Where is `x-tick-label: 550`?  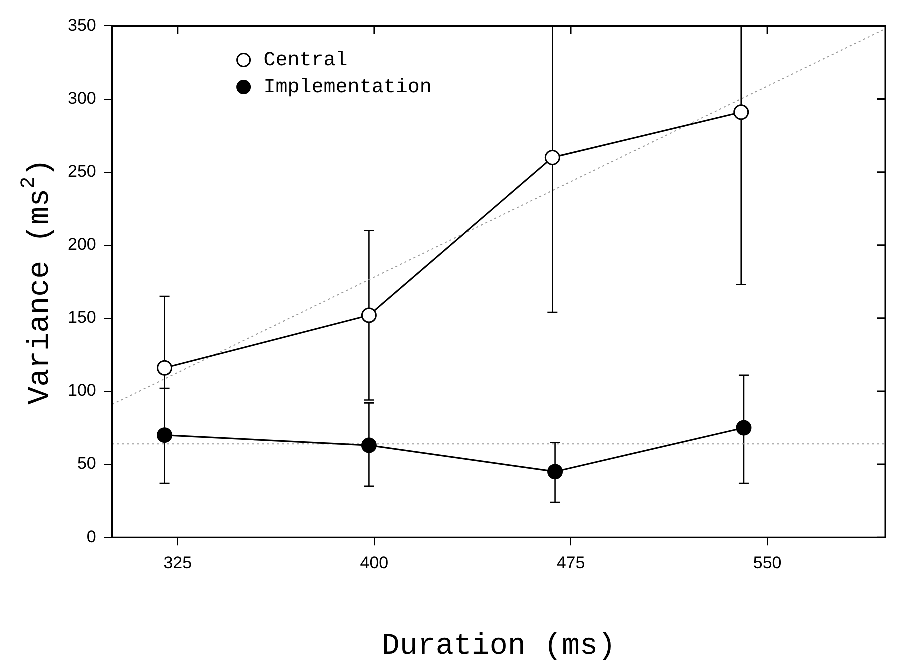 x-tick-label: 550 is located at coordinates (767, 562).